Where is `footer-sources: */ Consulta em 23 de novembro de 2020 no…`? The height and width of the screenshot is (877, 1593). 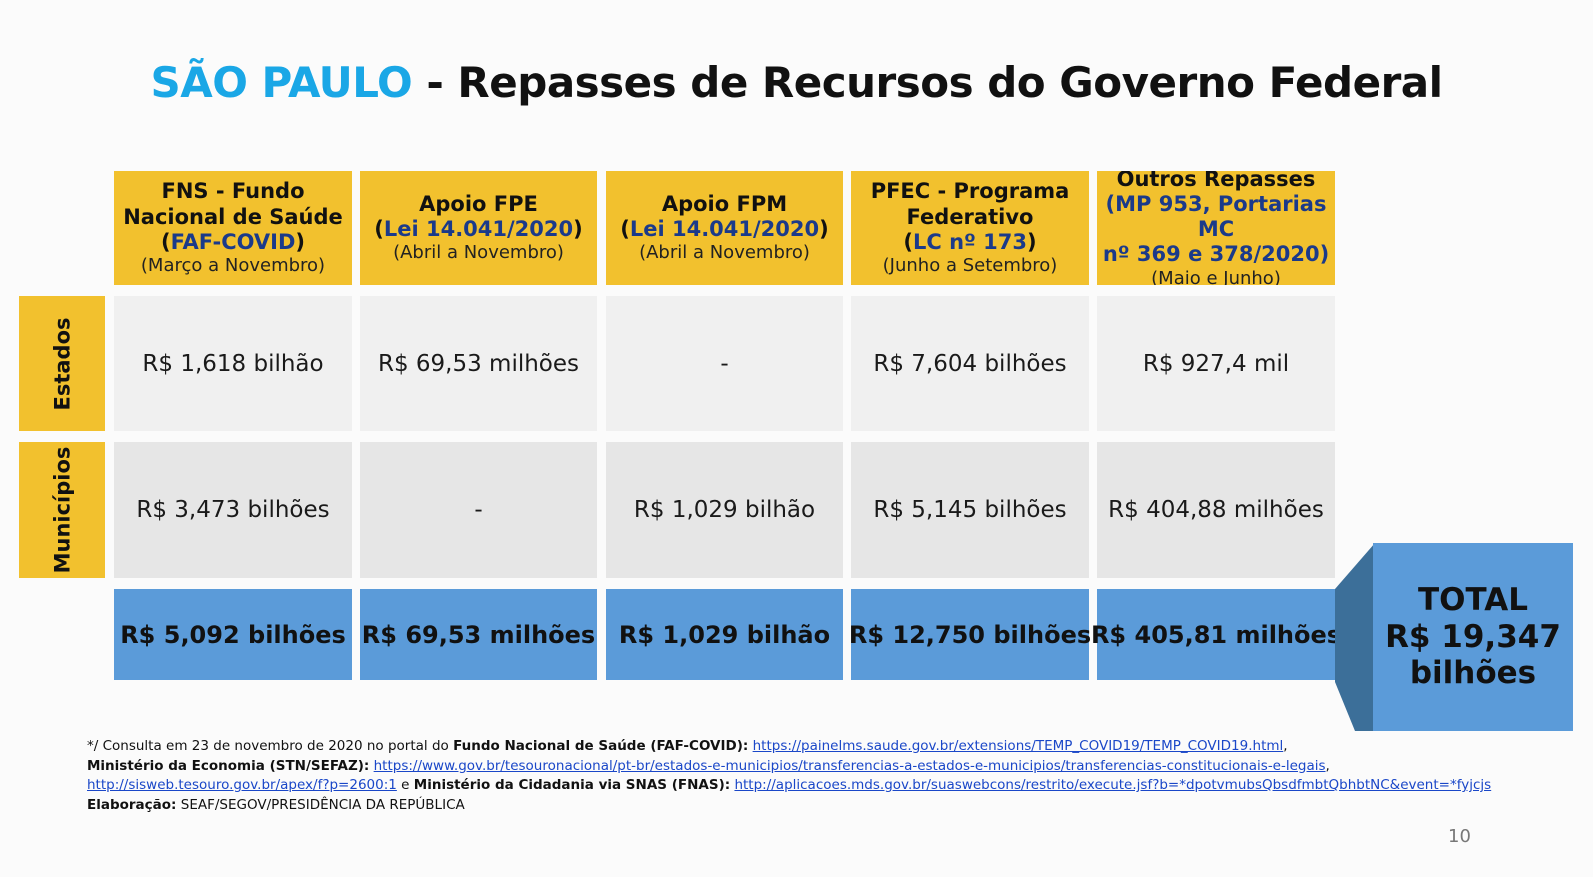
footer-sources: */ Consulta em 23 de novembro de 2020 no… is located at coordinates (822, 776).